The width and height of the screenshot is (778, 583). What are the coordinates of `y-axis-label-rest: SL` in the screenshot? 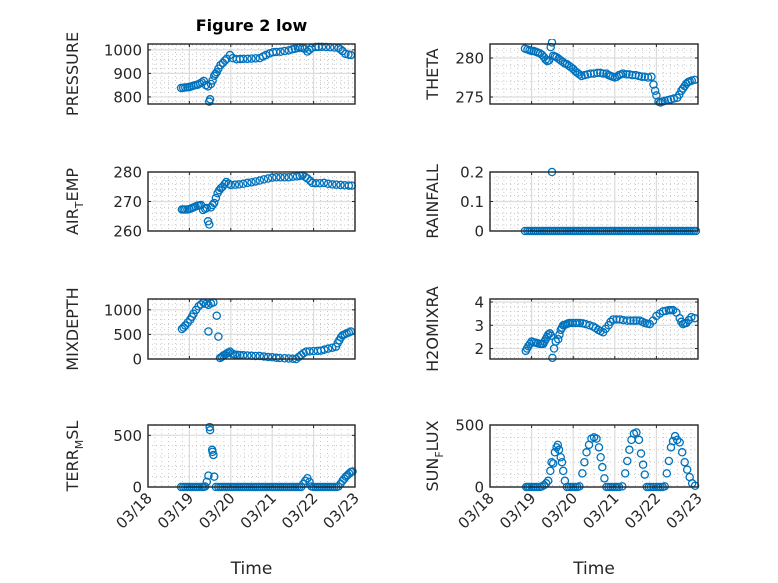 It's located at (72, 430).